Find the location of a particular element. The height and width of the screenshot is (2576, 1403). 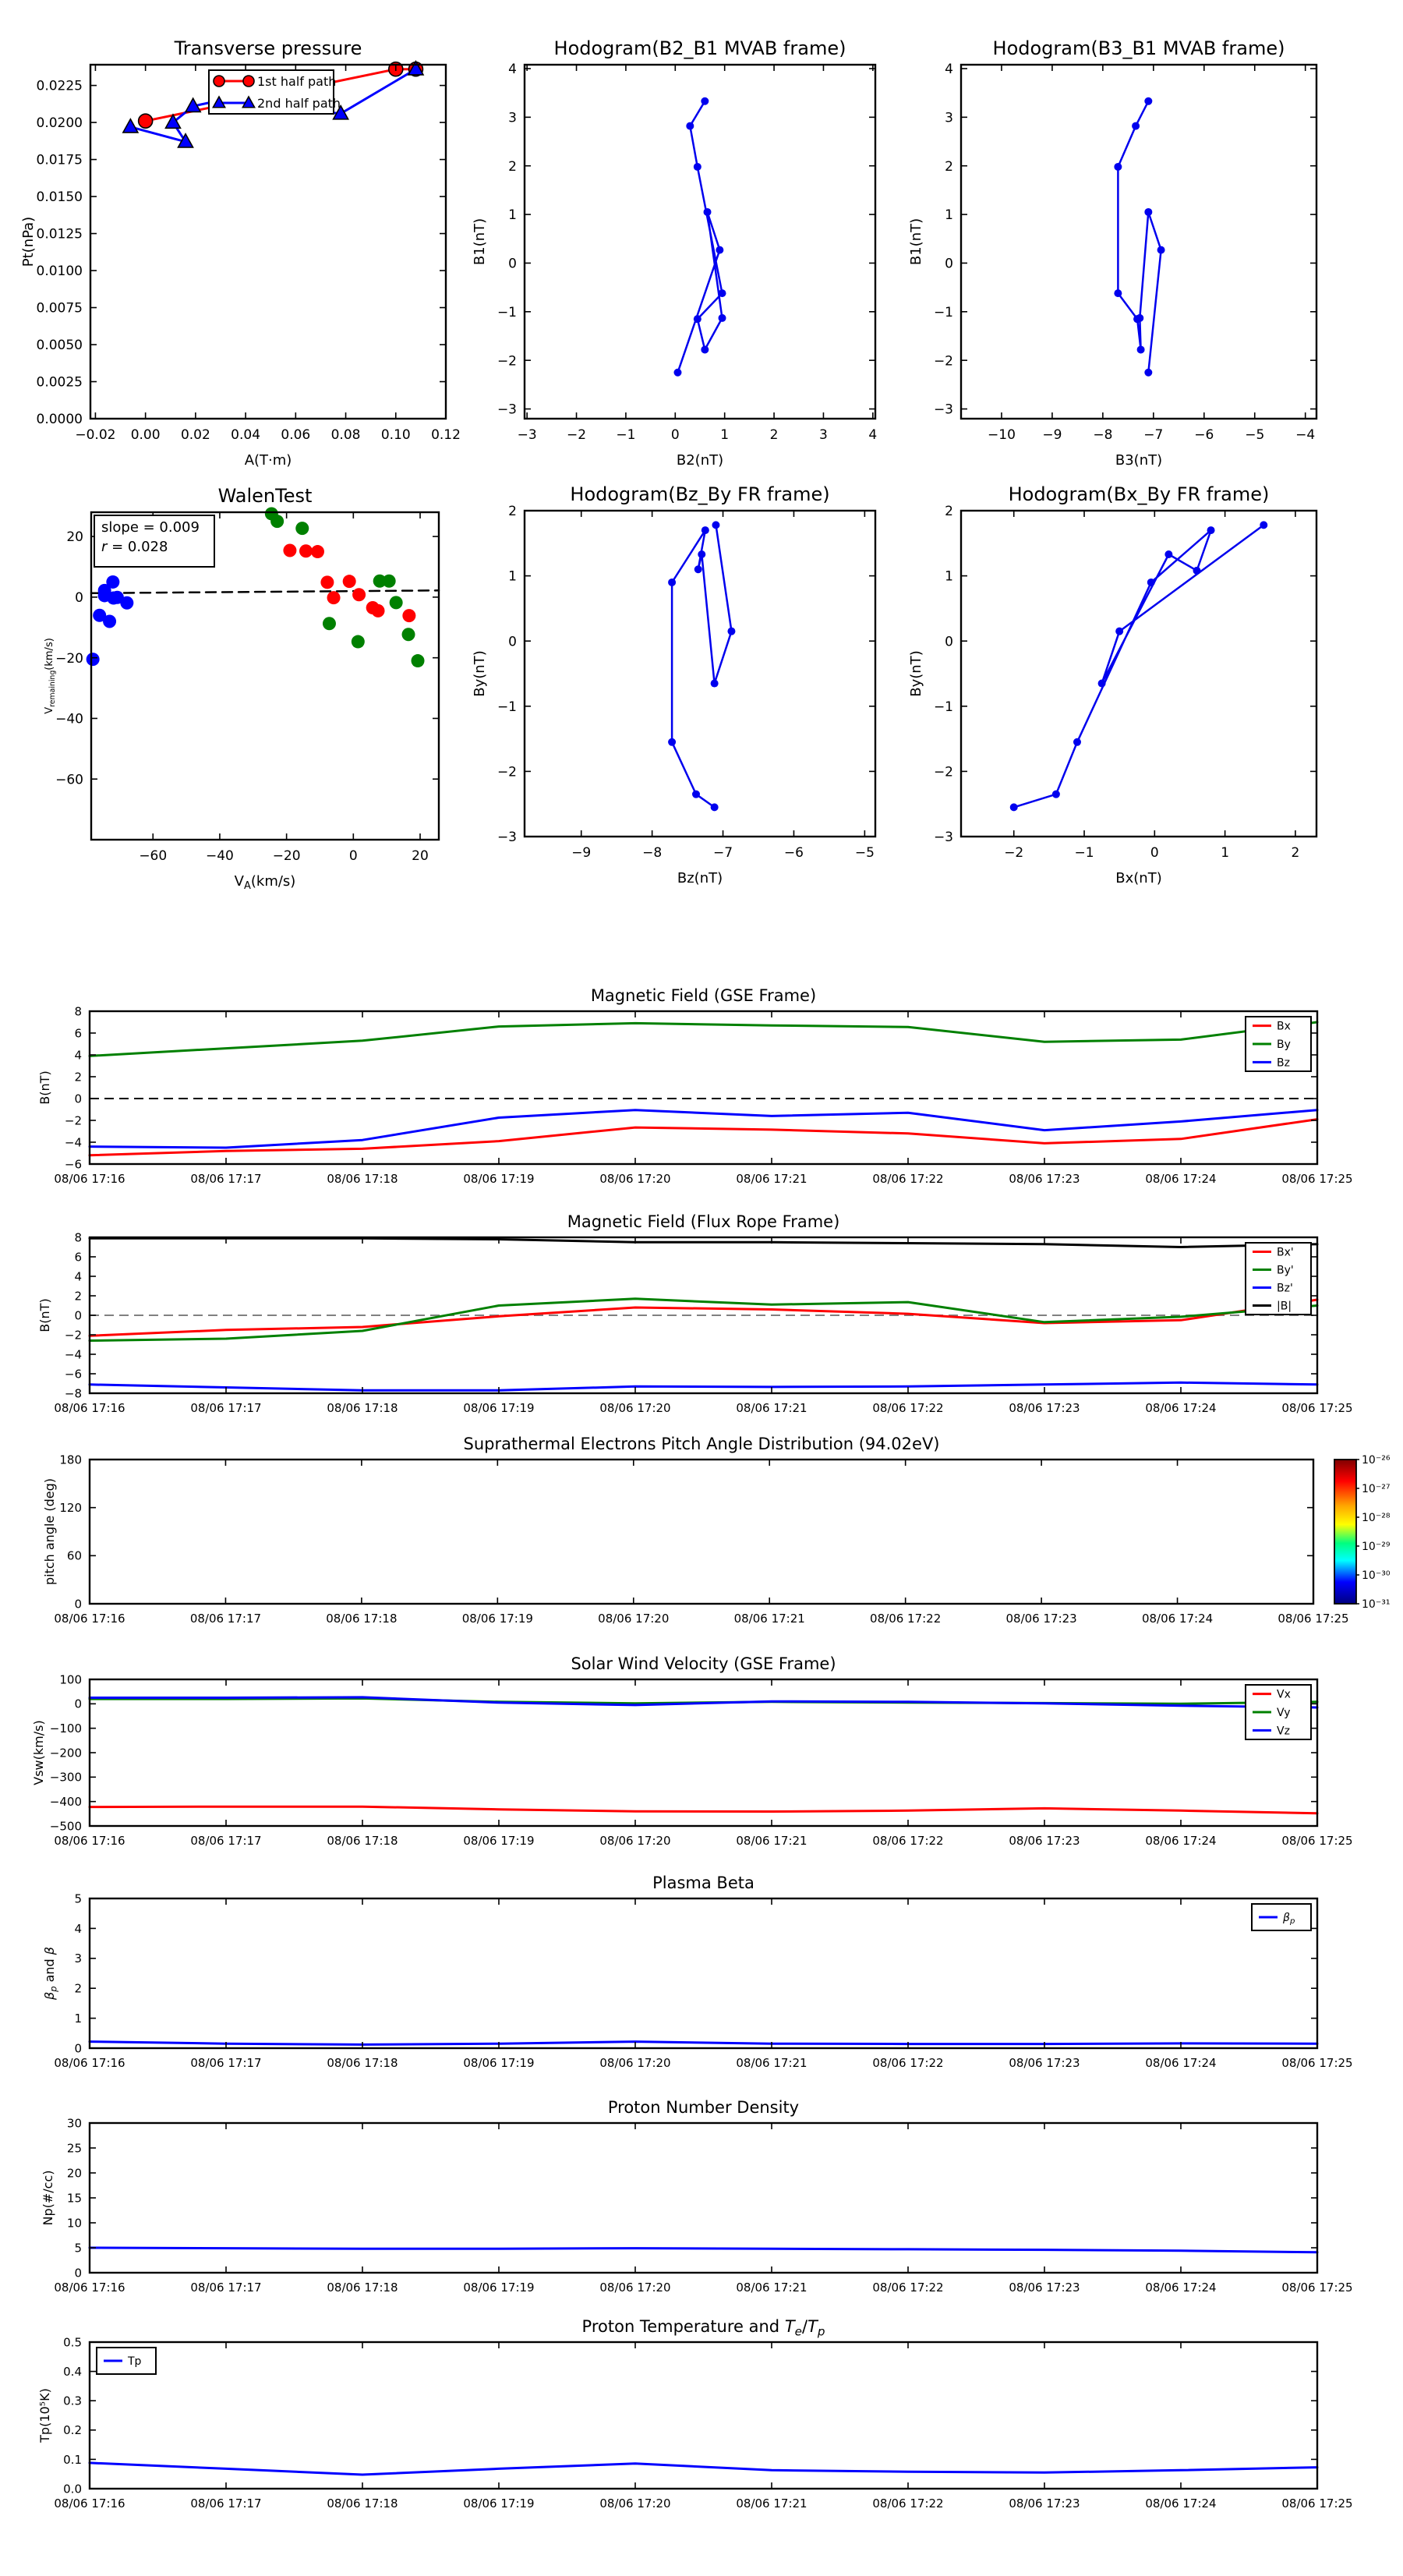

svg-text: −20 is located at coordinates (287, 856).